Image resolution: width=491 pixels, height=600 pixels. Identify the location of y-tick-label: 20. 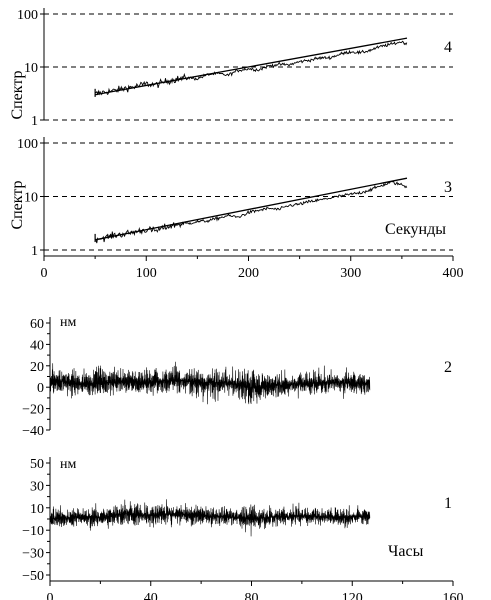
(37, 367).